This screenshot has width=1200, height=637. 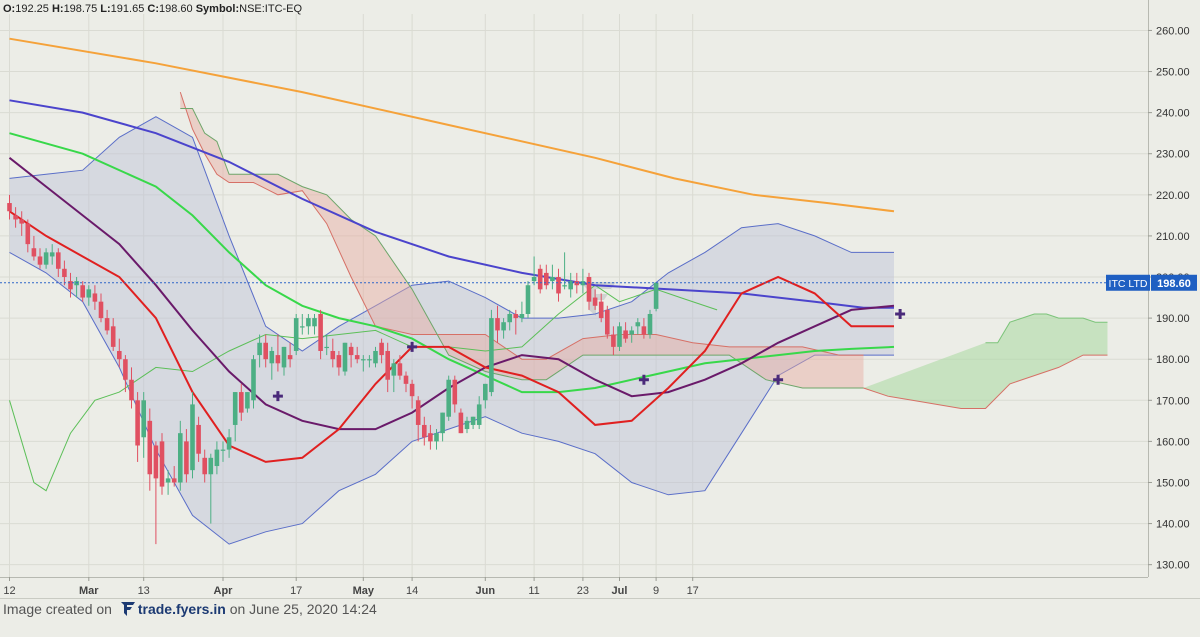 What do you see at coordinates (217, 9) in the screenshot?
I see `symbol-label: Symbol:` at bounding box center [217, 9].